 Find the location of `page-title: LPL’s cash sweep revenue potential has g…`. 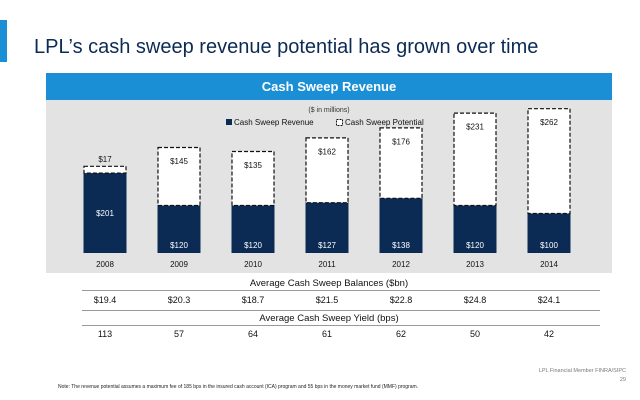

page-title: LPL’s cash sweep revenue potential has g… is located at coordinates (286, 47).